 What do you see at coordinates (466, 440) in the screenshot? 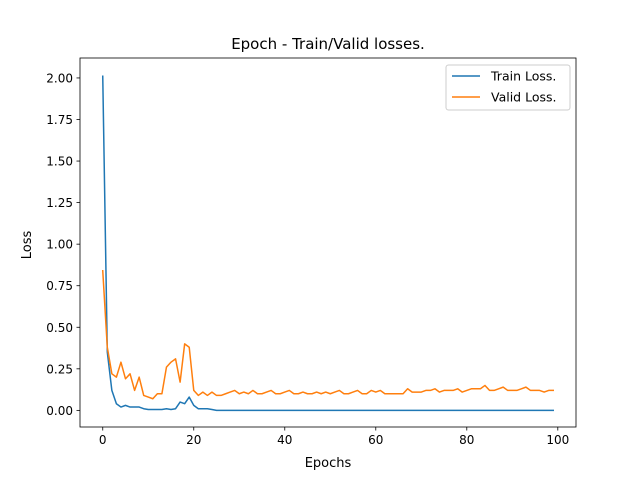
I see `x-tick-label: 80` at bounding box center [466, 440].